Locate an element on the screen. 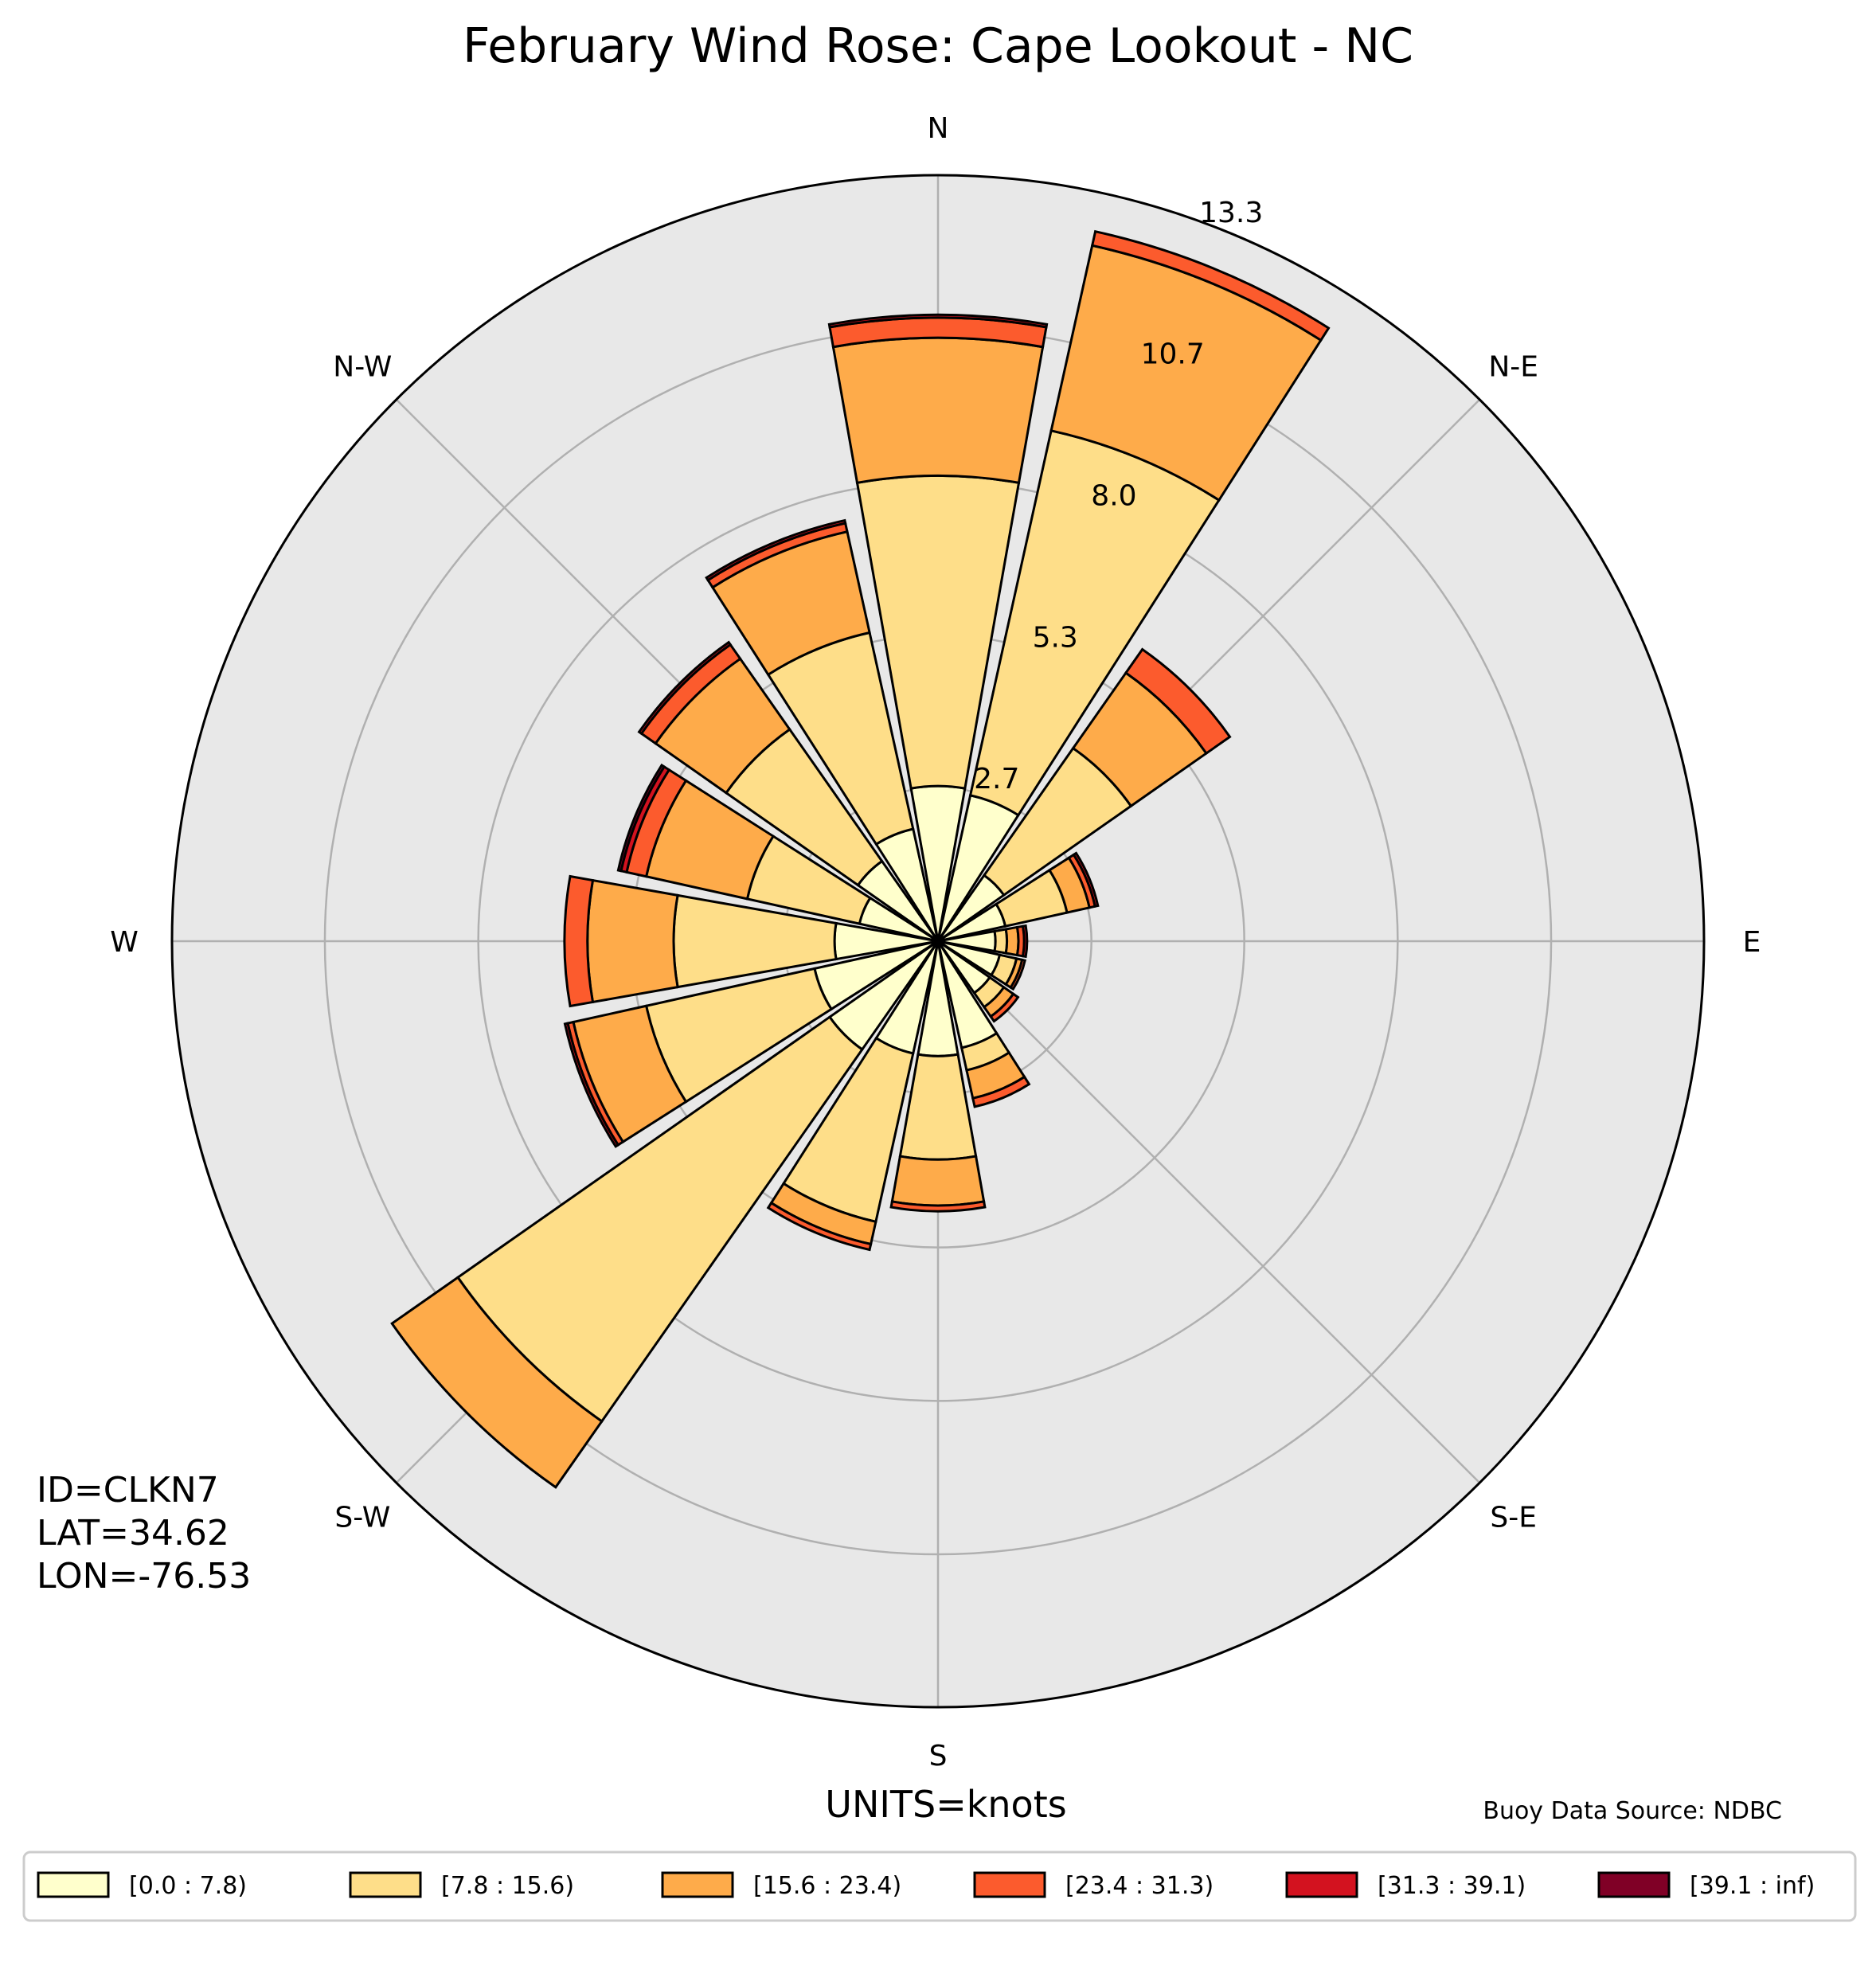  direction-label-n-e: N-E is located at coordinates (1513, 366).